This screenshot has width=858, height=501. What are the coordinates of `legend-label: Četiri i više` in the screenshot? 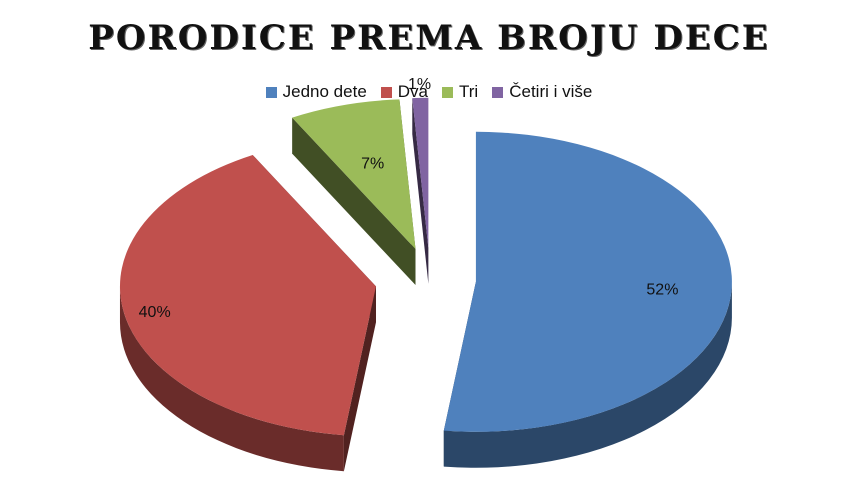 It's located at (551, 91).